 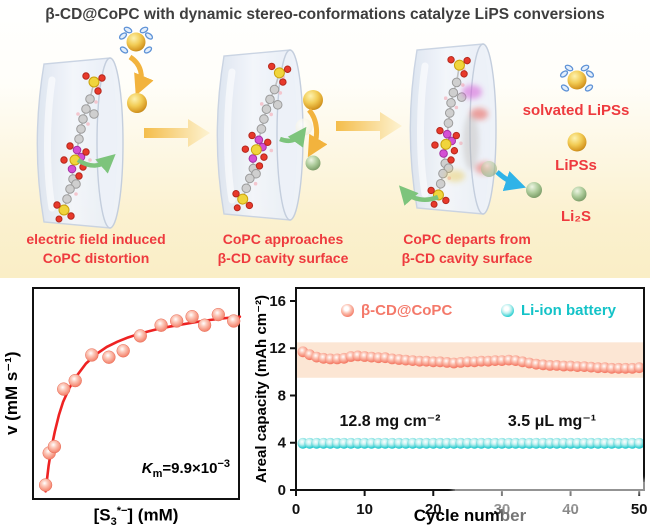 What do you see at coordinates (433, 509) in the screenshot?
I see `x-tick-label: 20` at bounding box center [433, 509].